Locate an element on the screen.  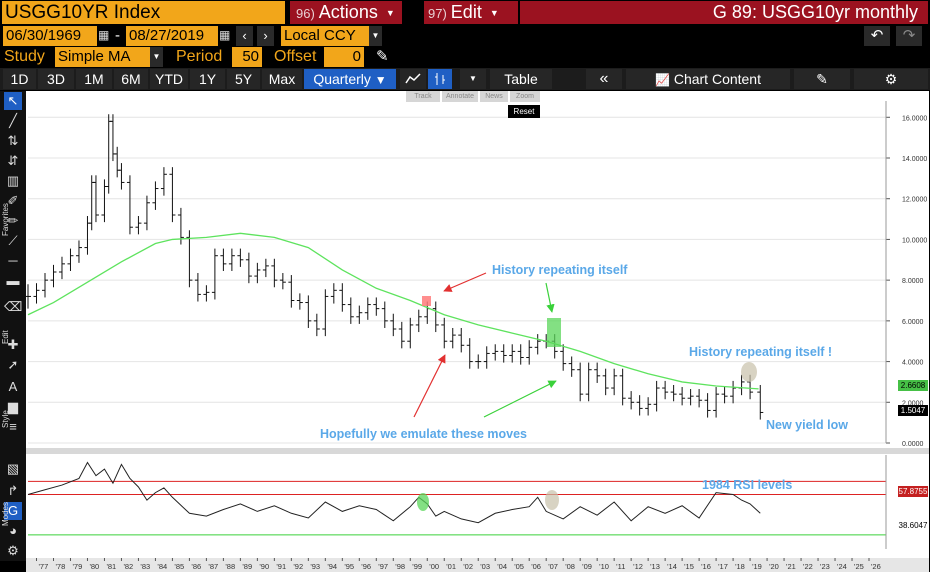
x-tick-label: '04 is located at coordinates (502, 566).